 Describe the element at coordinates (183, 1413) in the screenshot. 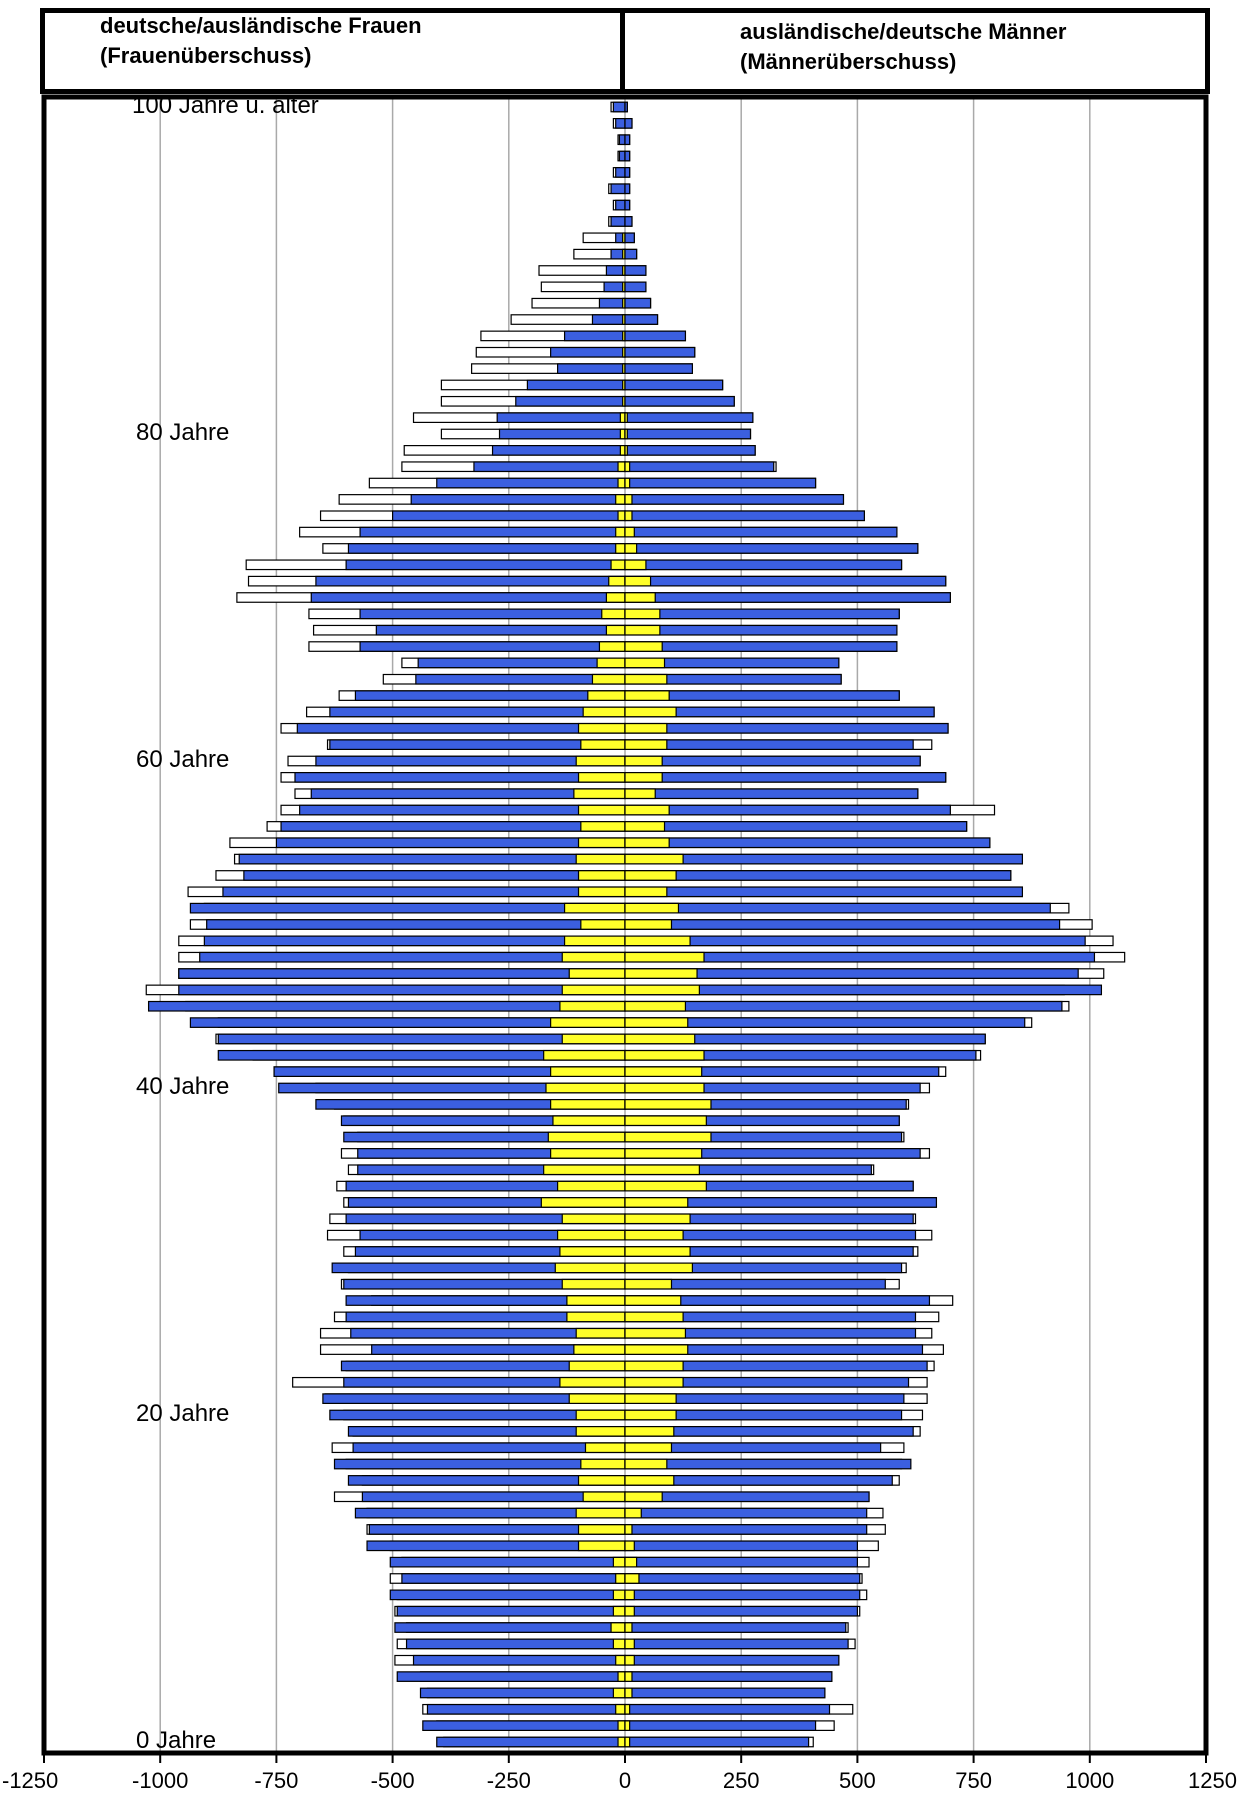

I see `age-label: 20 Jahre` at that location.